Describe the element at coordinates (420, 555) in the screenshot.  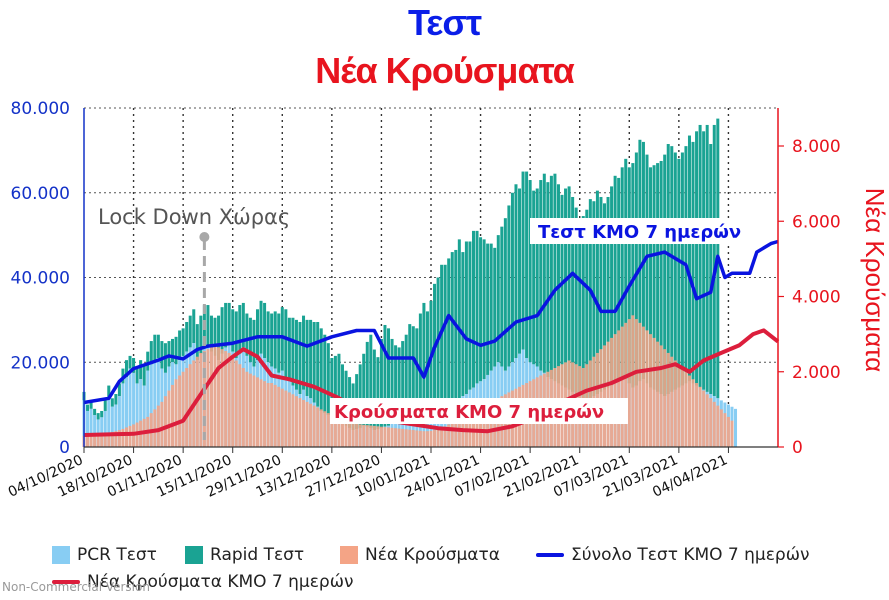
I see `legend-item-cases: Νέα Κρούσματα` at that location.